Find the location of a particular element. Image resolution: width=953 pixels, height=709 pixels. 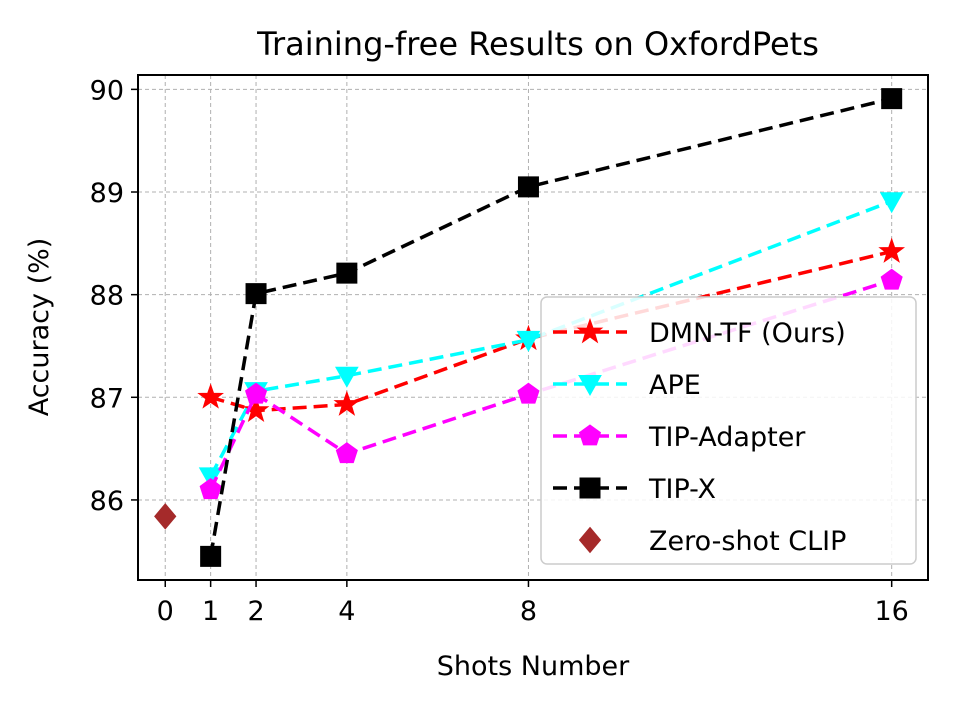

legend-label: TIP-Adapter is located at coordinates (727, 437).